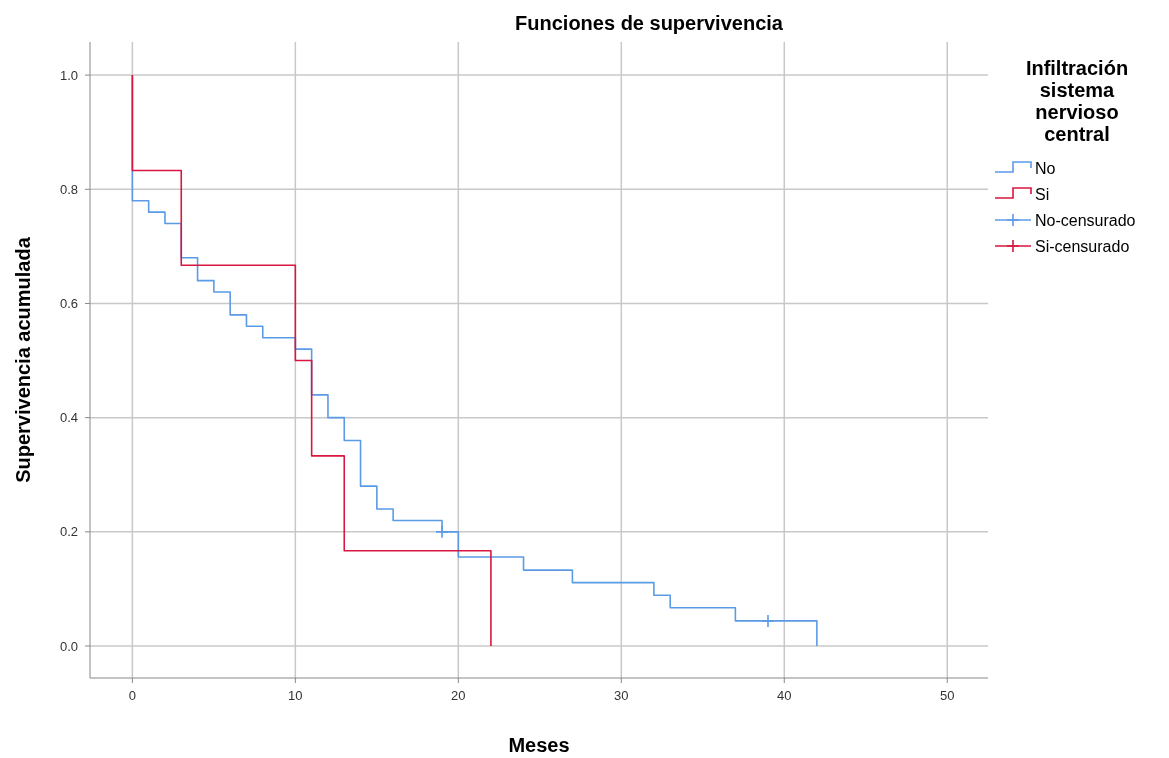 This screenshot has width=1169, height=758. What do you see at coordinates (1082, 246) in the screenshot?
I see `legend-label: Si-censurado` at bounding box center [1082, 246].